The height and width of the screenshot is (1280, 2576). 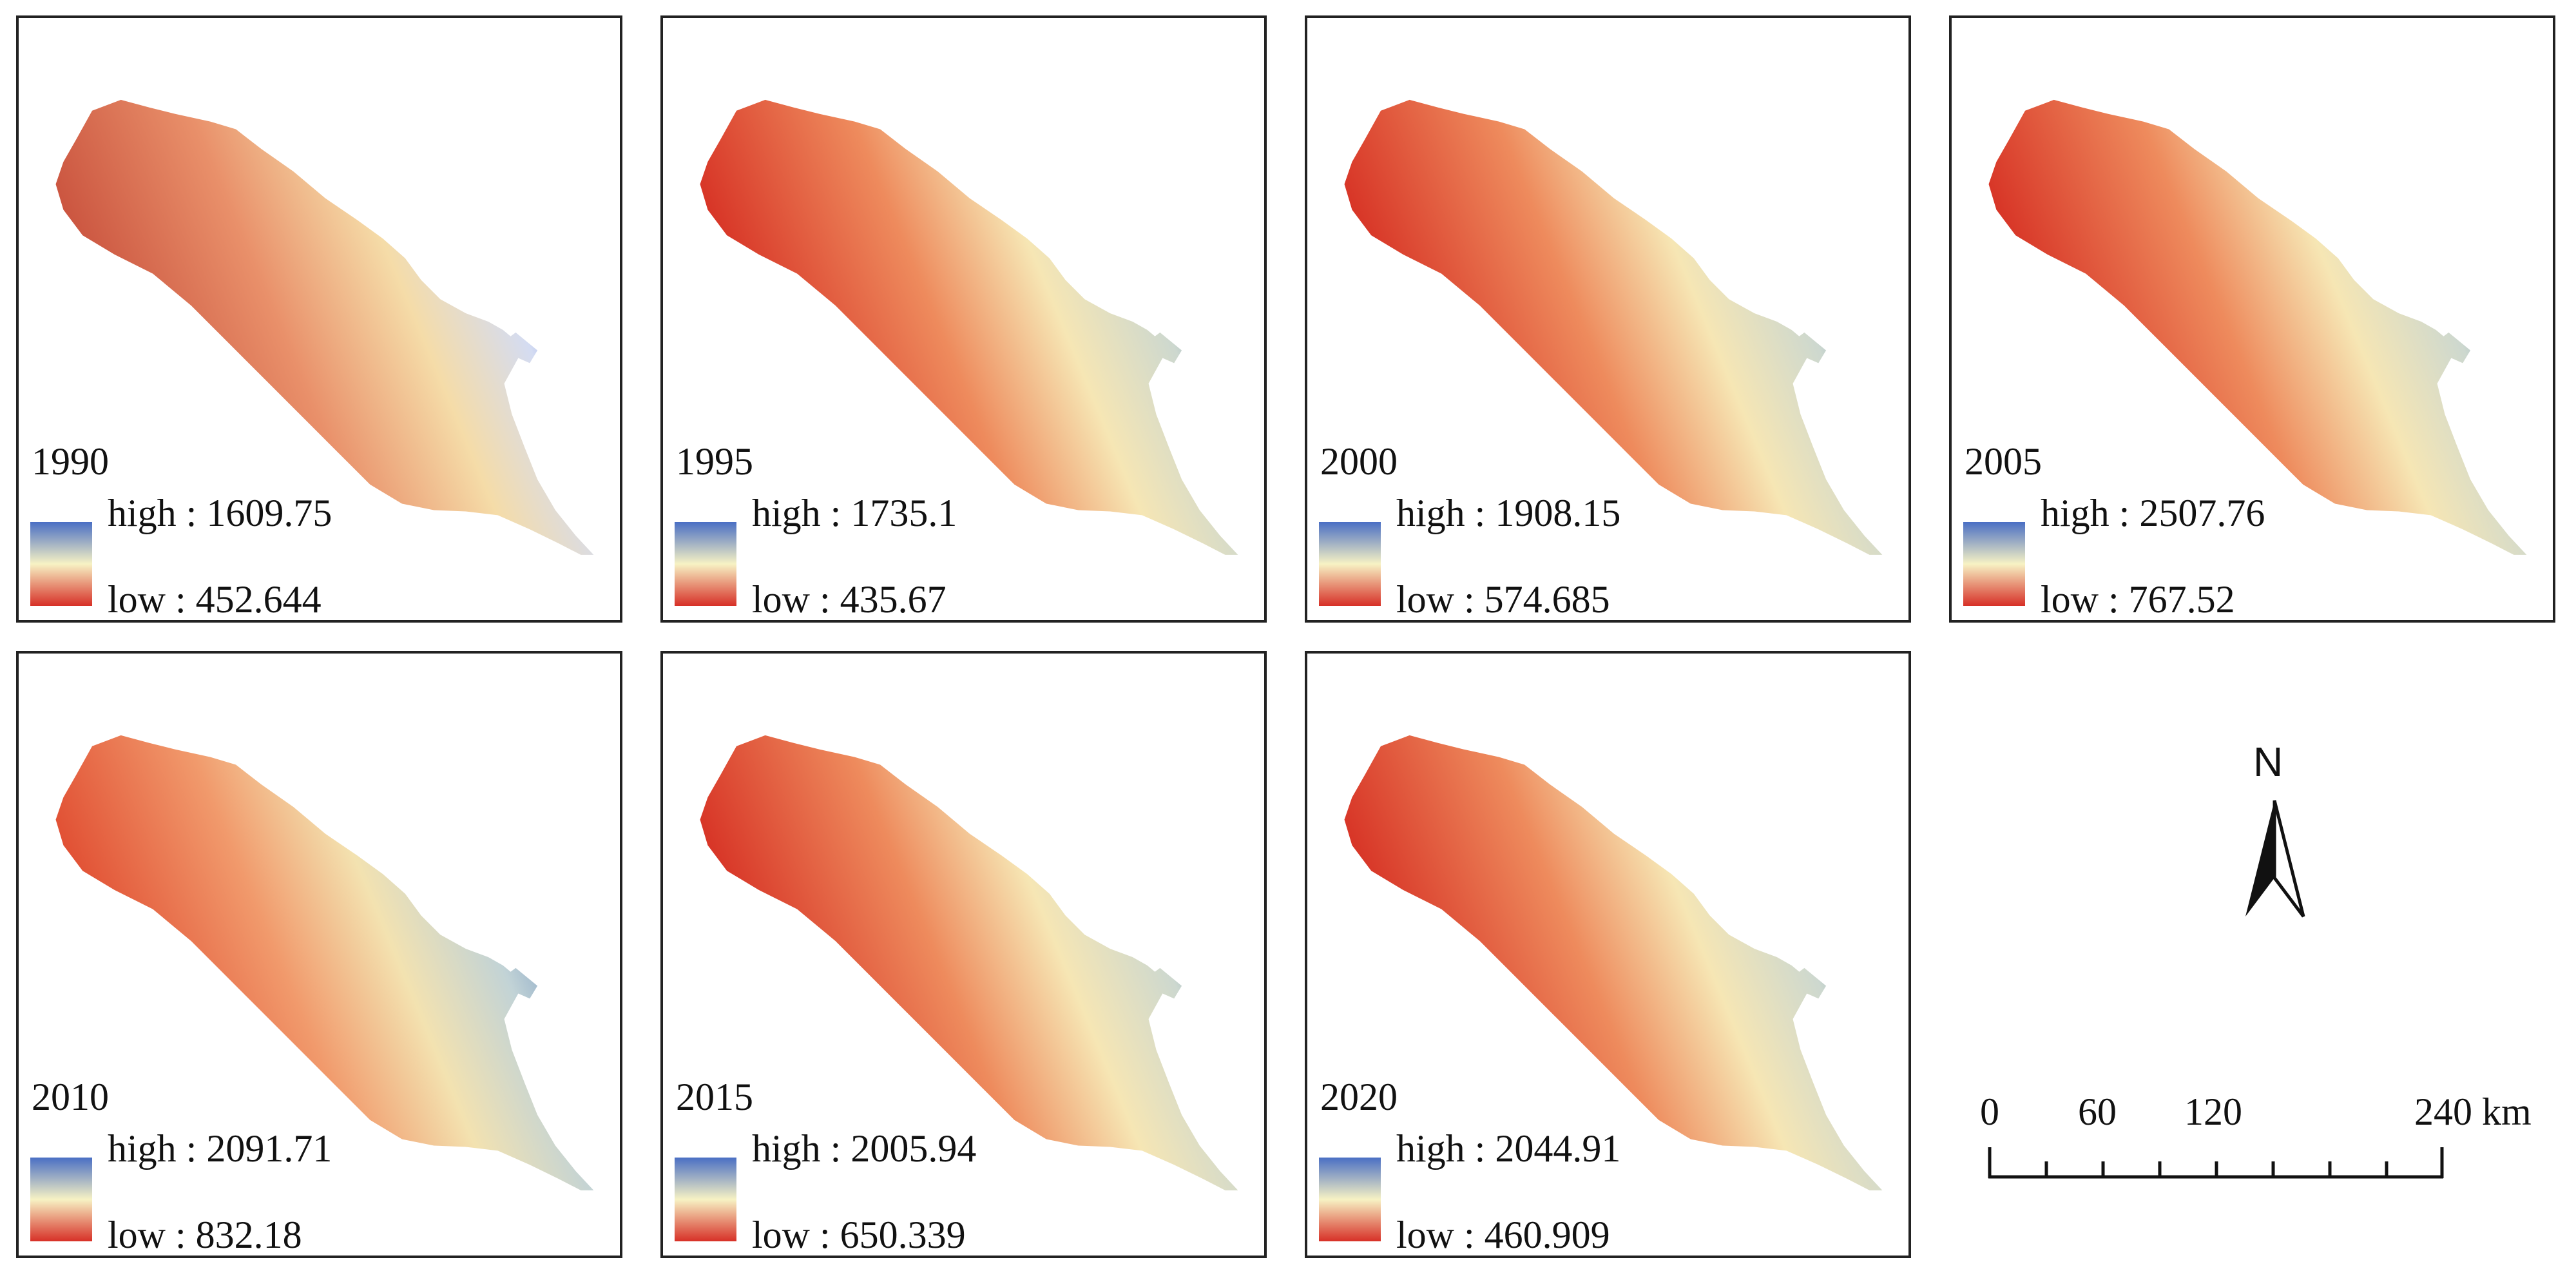 What do you see at coordinates (1359, 461) in the screenshot?
I see `year-label: 2000` at bounding box center [1359, 461].